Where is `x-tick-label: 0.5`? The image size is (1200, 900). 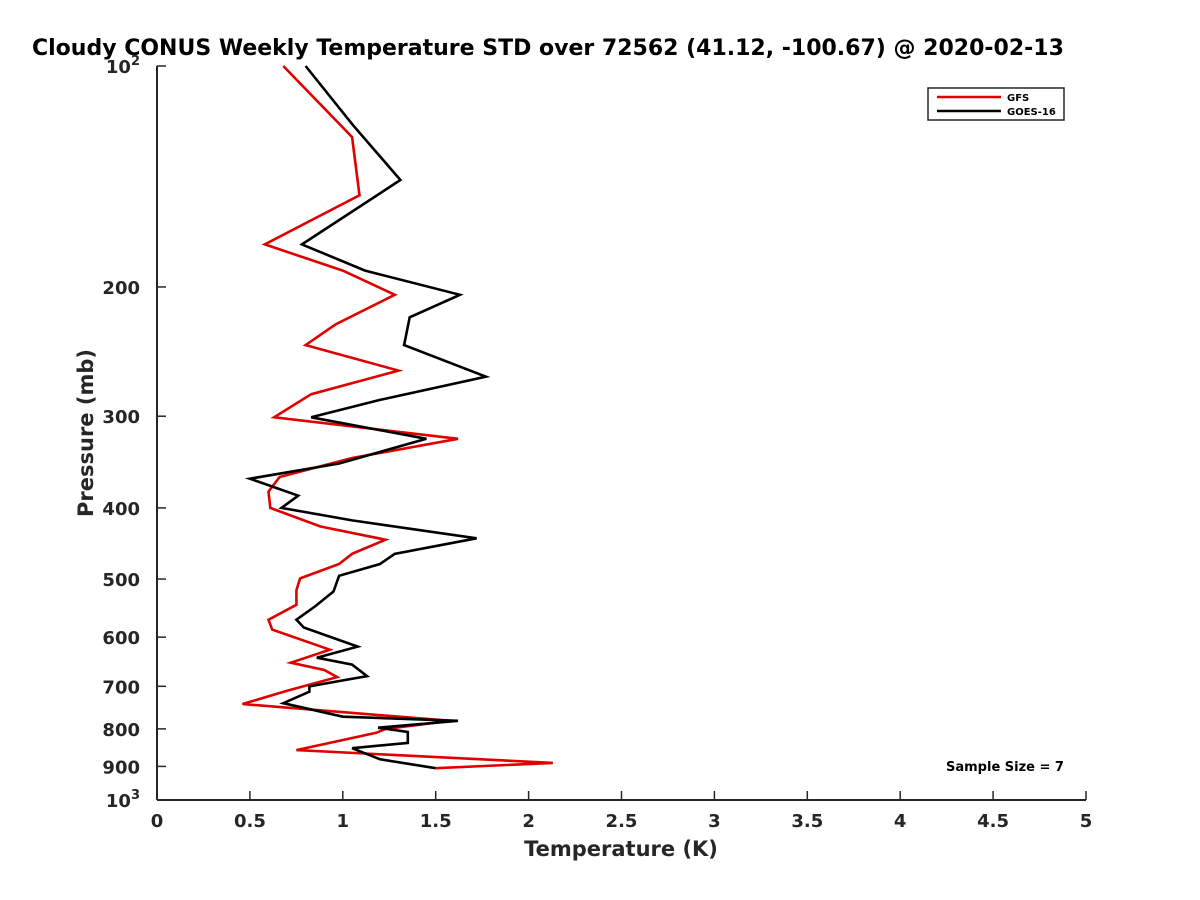 x-tick-label: 0.5 is located at coordinates (250, 821).